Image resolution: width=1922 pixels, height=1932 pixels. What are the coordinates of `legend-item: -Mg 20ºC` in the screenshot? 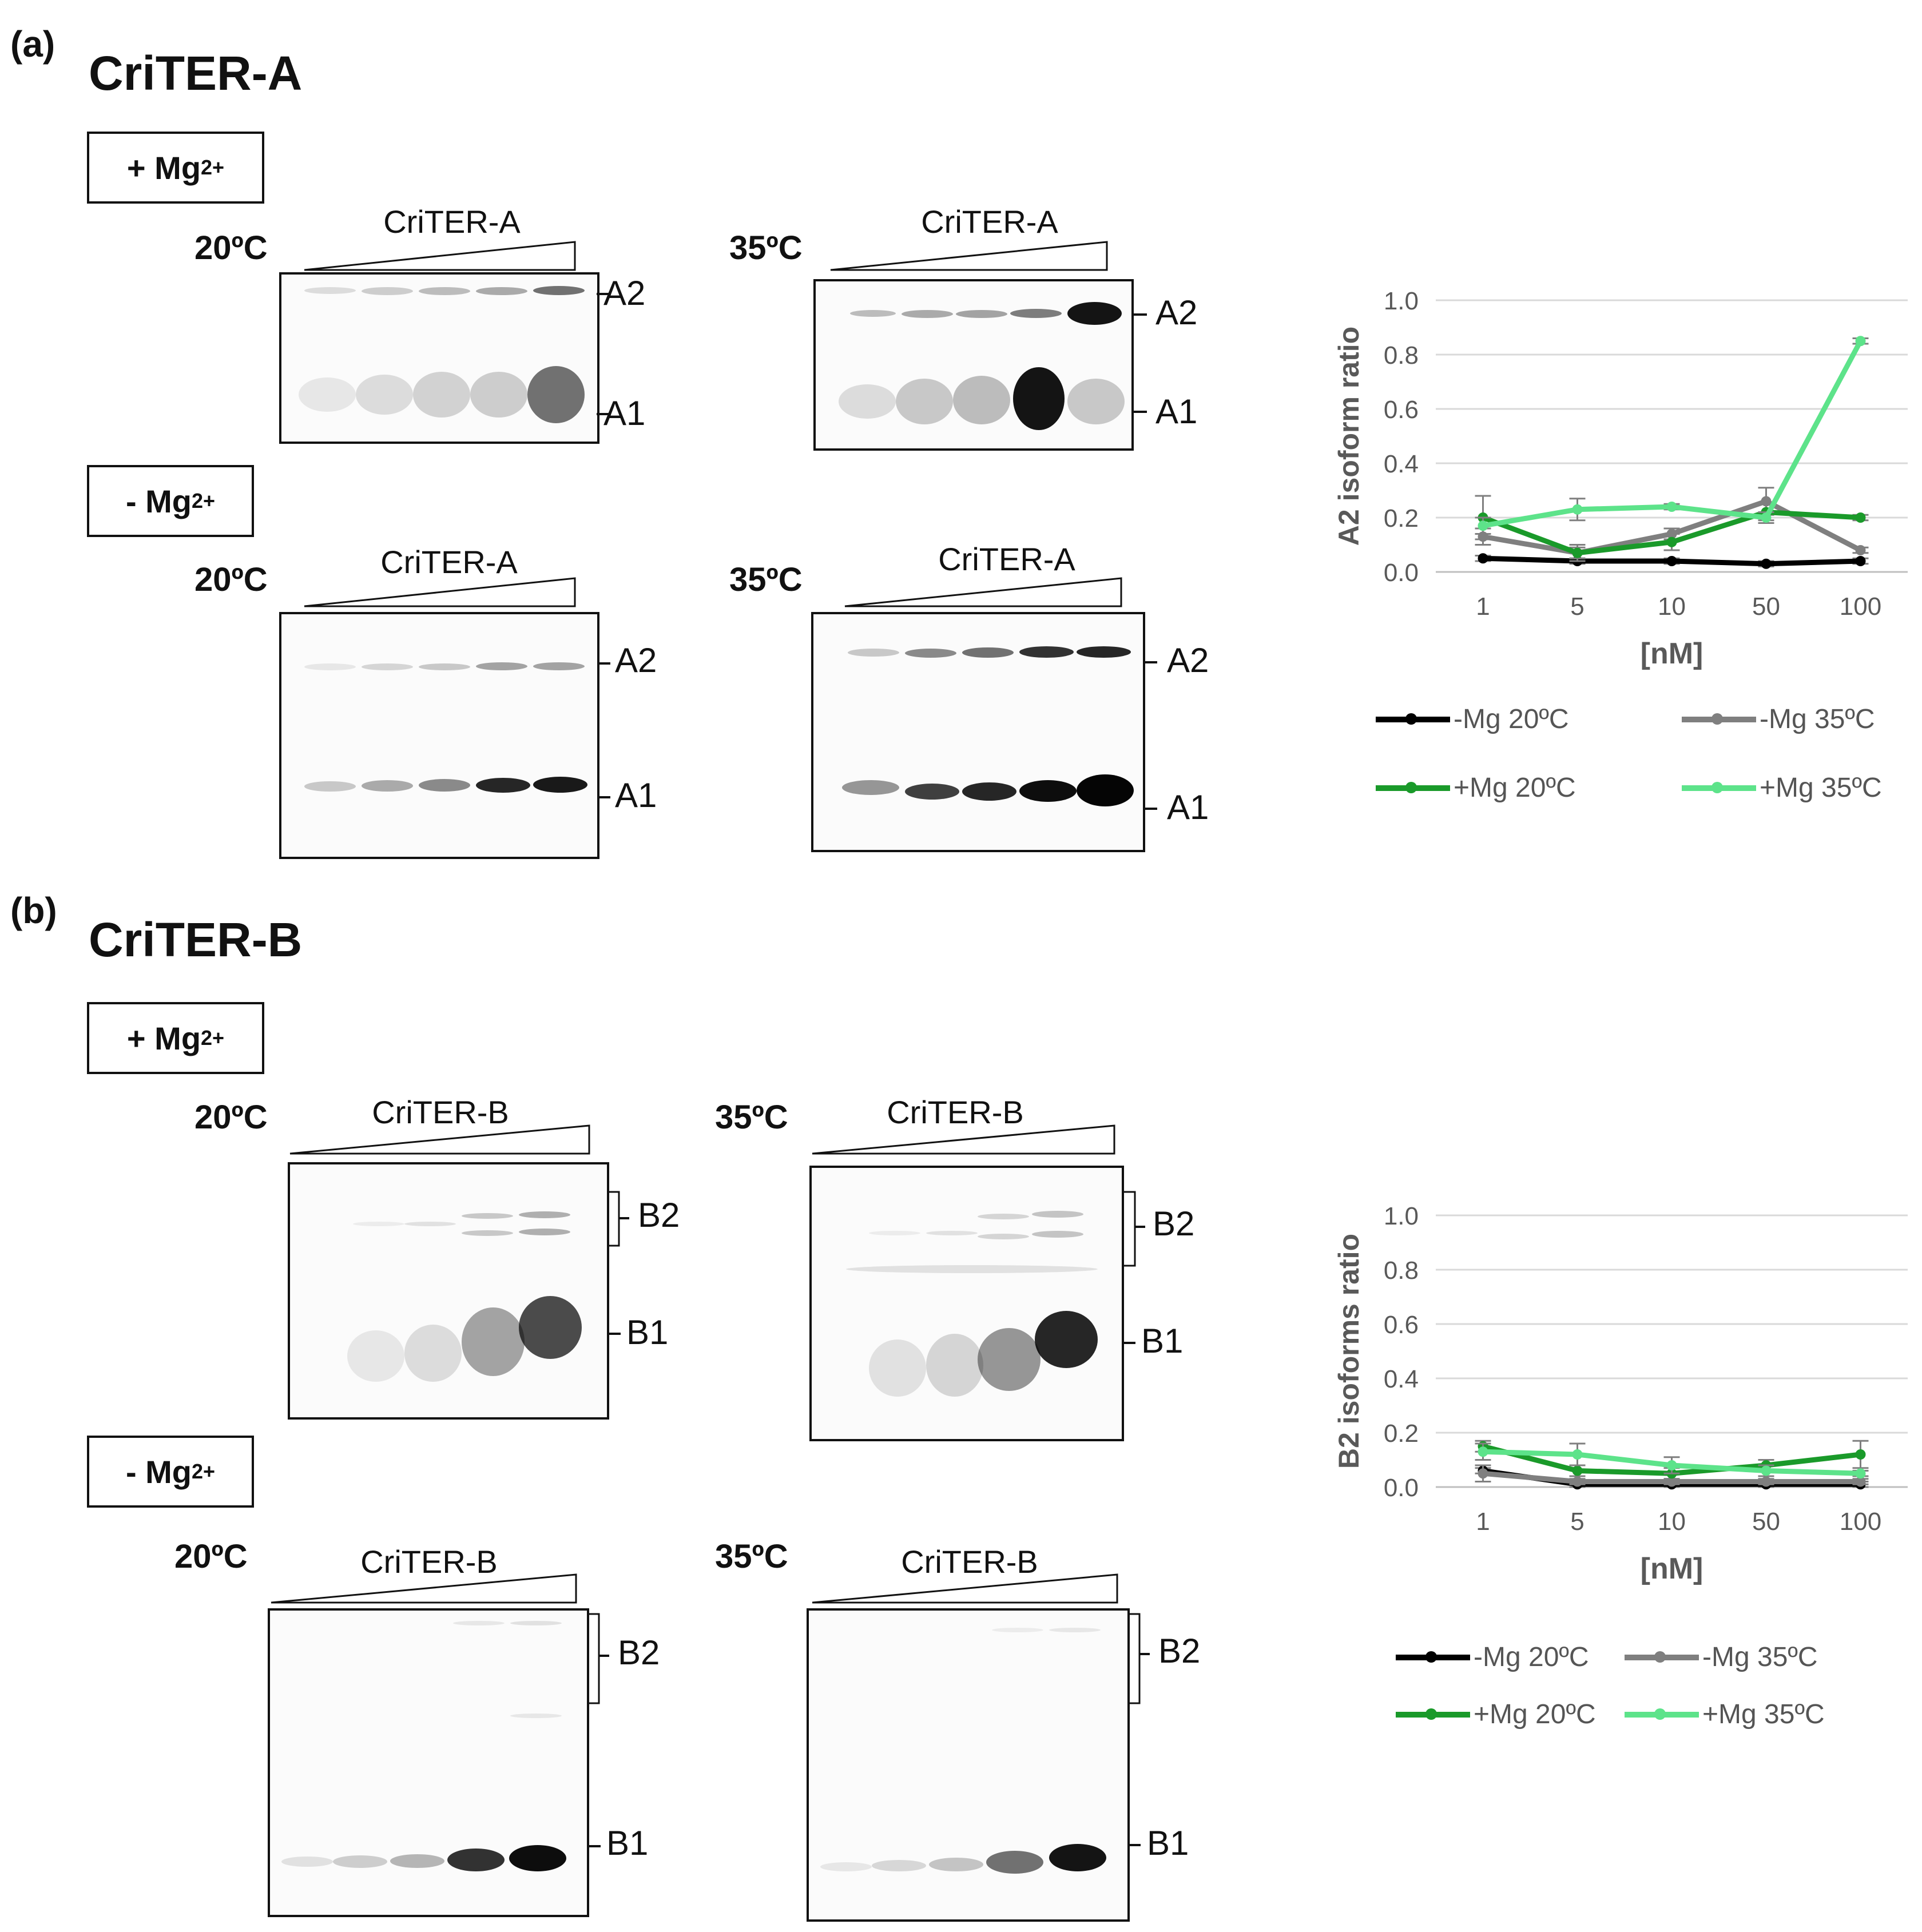 It's located at (1492, 1657).